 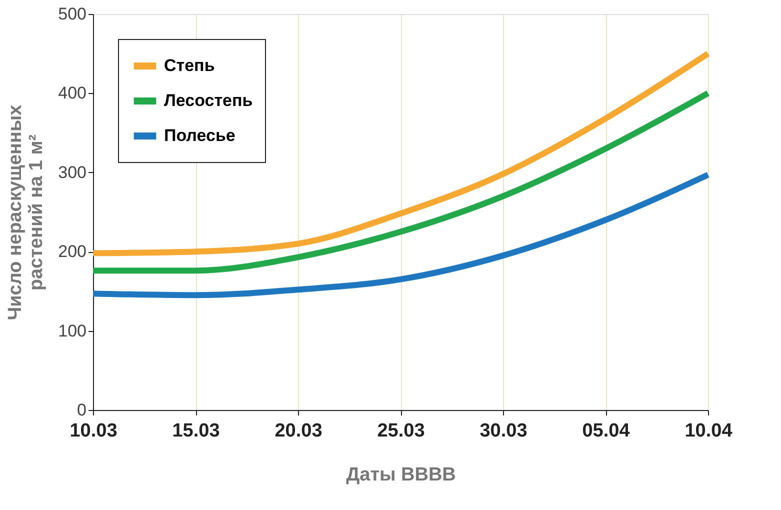 What do you see at coordinates (401, 431) in the screenshot?
I see `x-tick-label: 25.03` at bounding box center [401, 431].